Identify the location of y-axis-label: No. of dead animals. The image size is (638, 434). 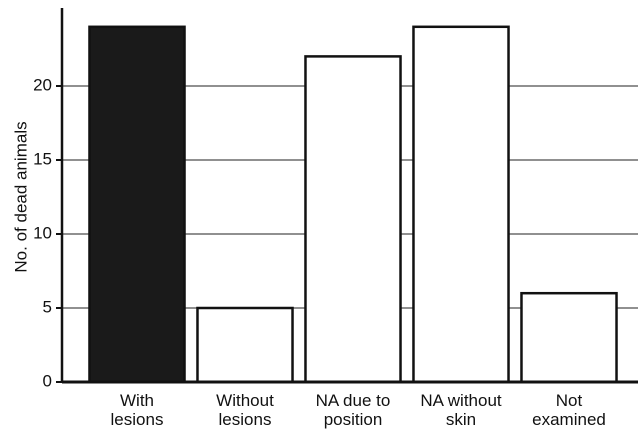
(20, 196).